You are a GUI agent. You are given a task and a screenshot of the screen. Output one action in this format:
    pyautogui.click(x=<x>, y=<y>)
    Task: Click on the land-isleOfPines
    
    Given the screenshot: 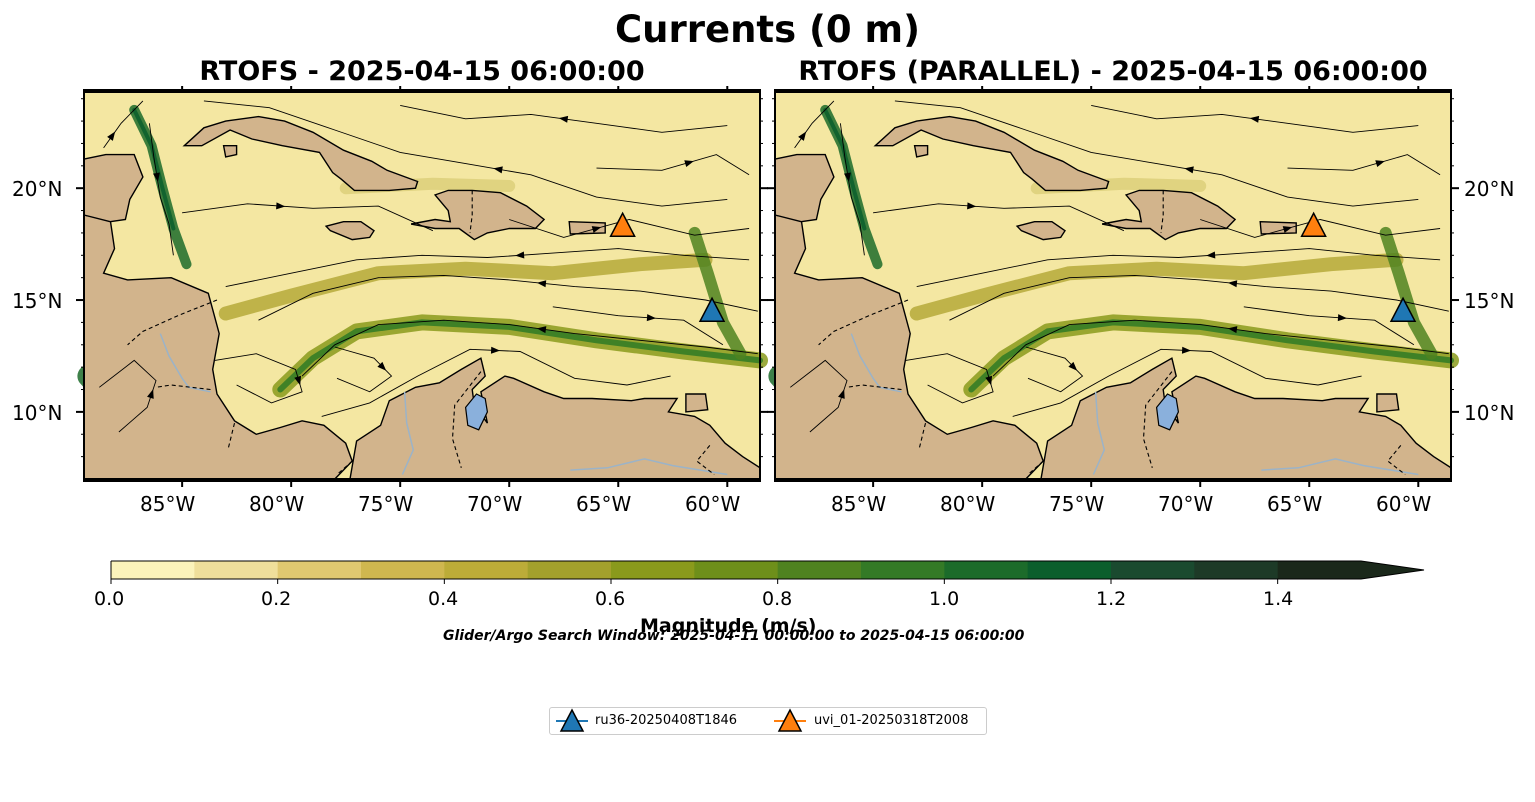 What is the action you would take?
    pyautogui.click(x=230, y=151)
    